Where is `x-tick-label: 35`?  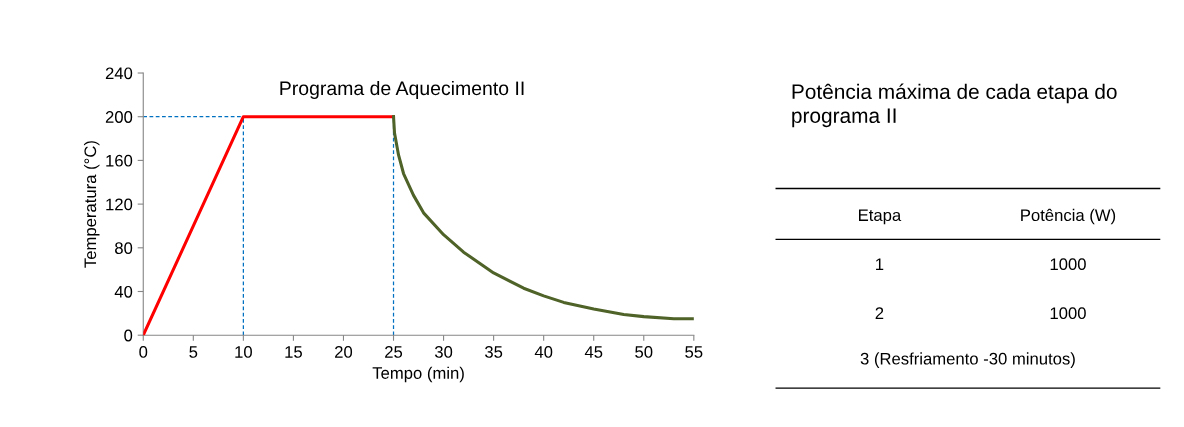
x-tick-label: 35 is located at coordinates (493, 352).